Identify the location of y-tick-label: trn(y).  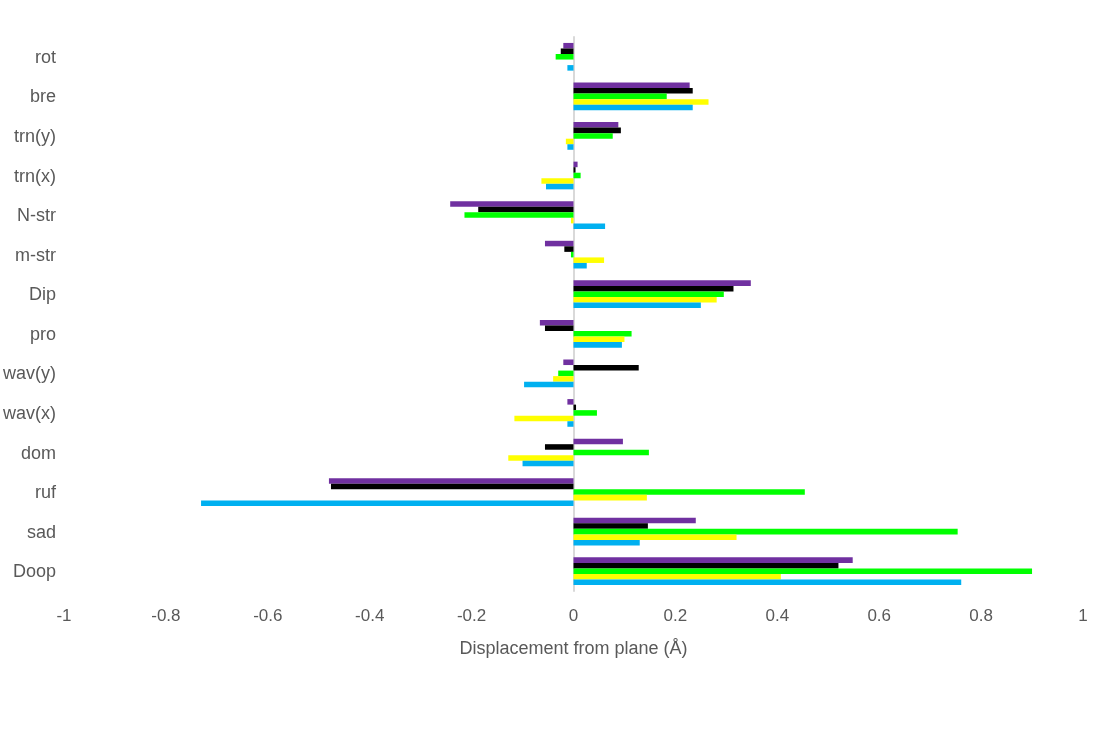
(35, 135).